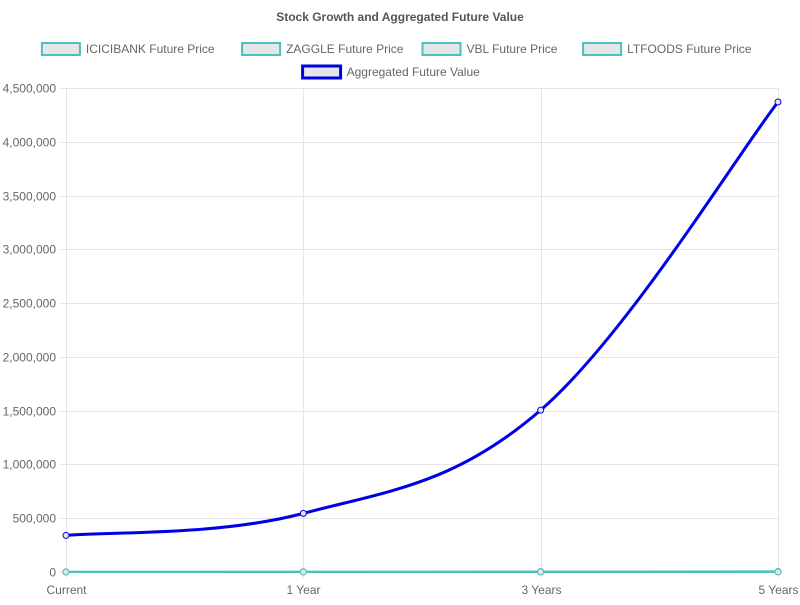 Image resolution: width=800 pixels, height=605 pixels. Describe the element at coordinates (66, 590) in the screenshot. I see `x-tick-label: Current` at that location.